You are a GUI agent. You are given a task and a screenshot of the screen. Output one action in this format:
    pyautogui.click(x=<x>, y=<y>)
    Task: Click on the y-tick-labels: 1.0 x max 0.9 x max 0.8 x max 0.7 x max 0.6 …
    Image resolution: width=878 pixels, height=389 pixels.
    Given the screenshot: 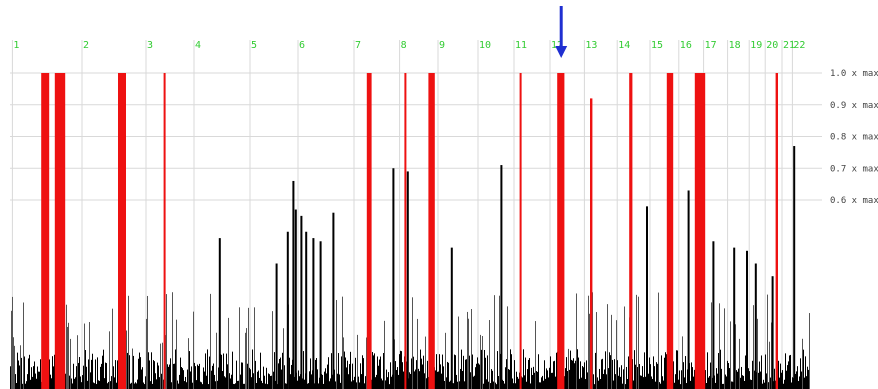 What is the action you would take?
    pyautogui.click(x=854, y=137)
    